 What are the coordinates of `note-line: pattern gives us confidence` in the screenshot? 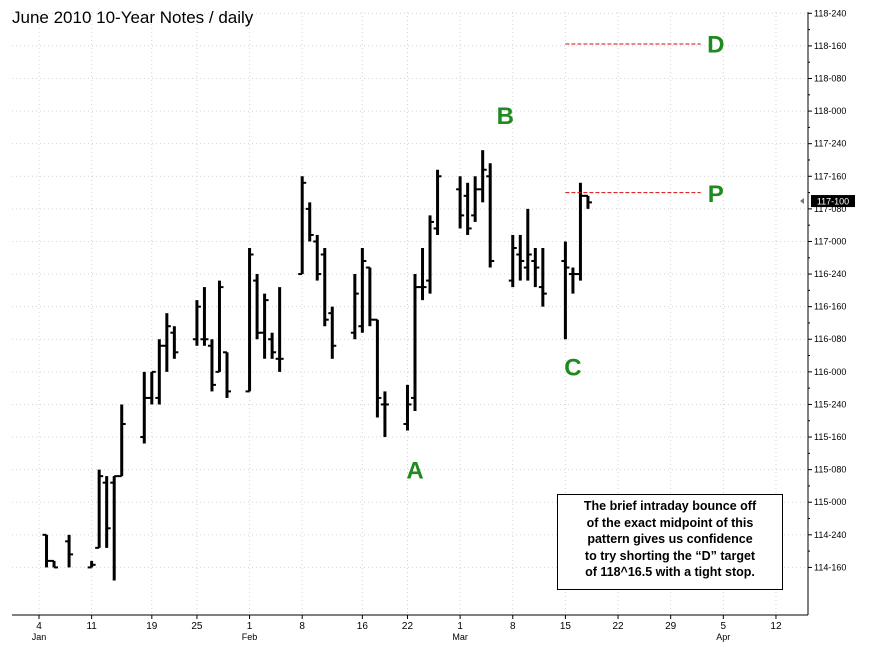 It's located at (670, 539).